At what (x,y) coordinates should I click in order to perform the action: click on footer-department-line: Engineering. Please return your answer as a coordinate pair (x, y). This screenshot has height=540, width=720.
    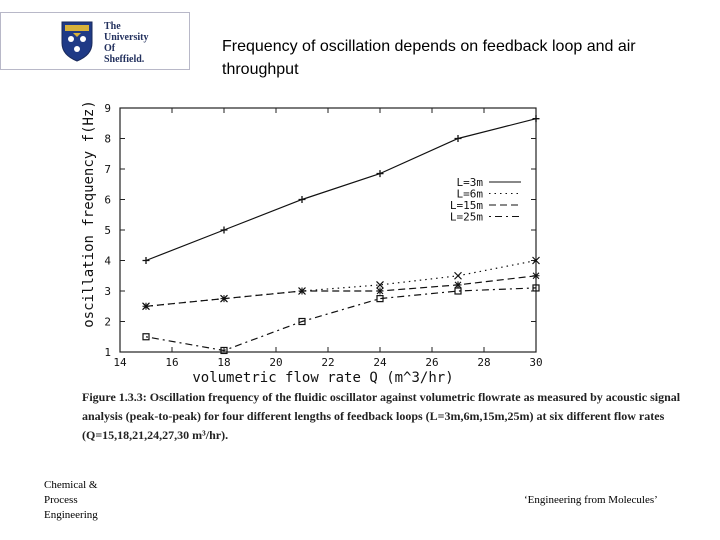
    Looking at the image, I should click on (71, 515).